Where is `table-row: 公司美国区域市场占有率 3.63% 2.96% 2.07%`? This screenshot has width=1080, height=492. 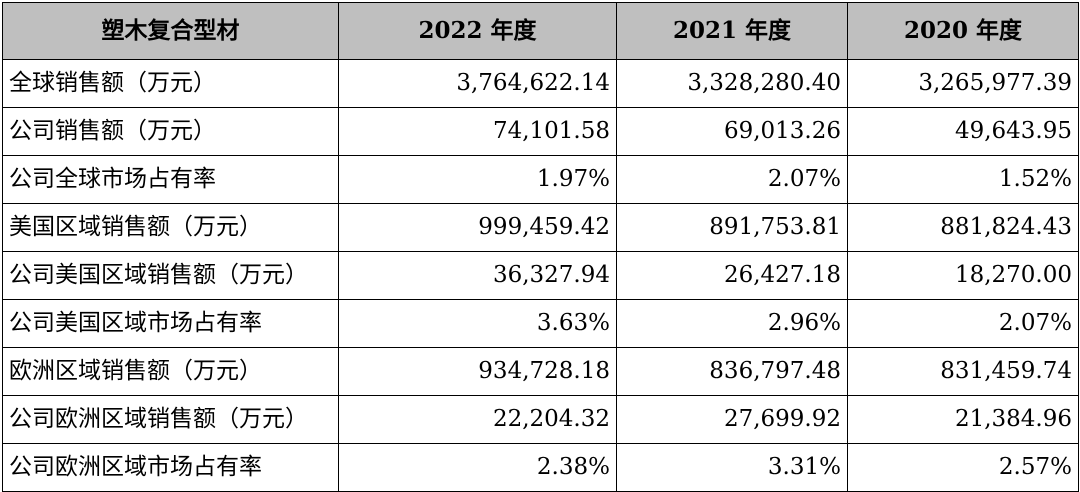 table-row: 公司美国区域市场占有率 3.63% 2.96% 2.07% is located at coordinates (540, 323).